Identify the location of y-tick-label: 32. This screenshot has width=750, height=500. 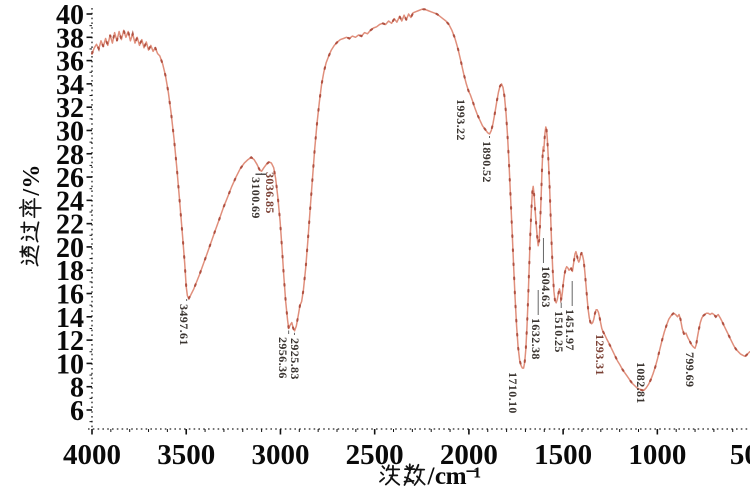
(70, 108).